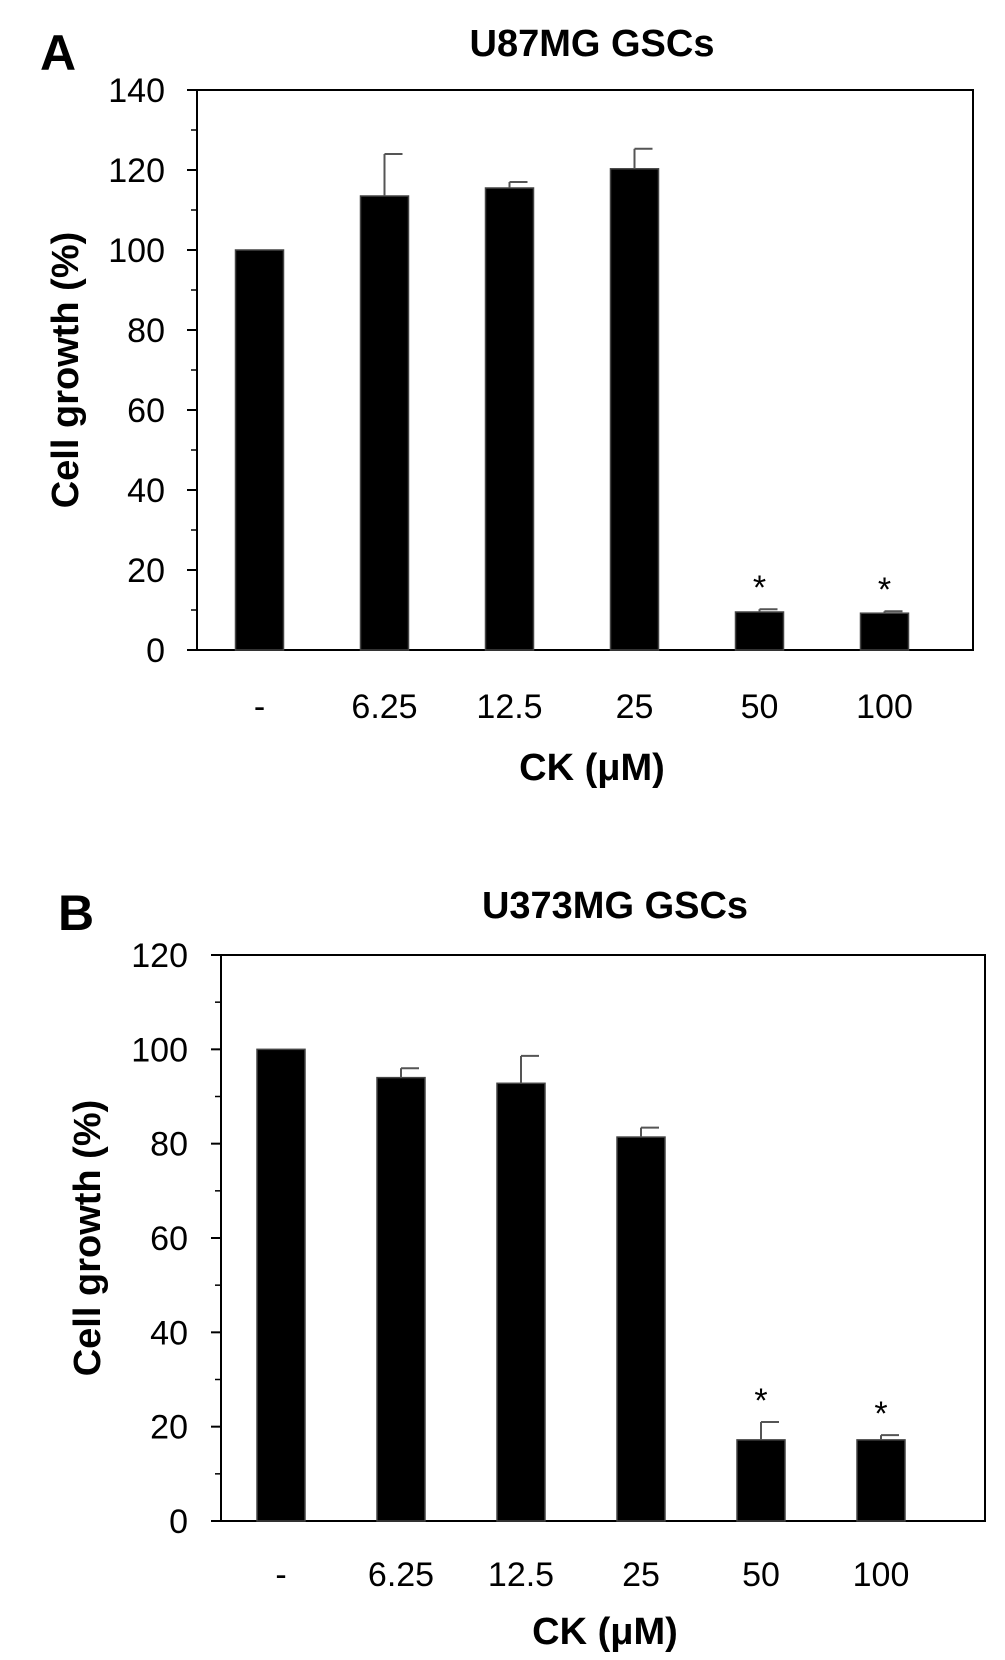  Describe the element at coordinates (58, 53) in the screenshot. I see `panel-letter-a: A` at that location.